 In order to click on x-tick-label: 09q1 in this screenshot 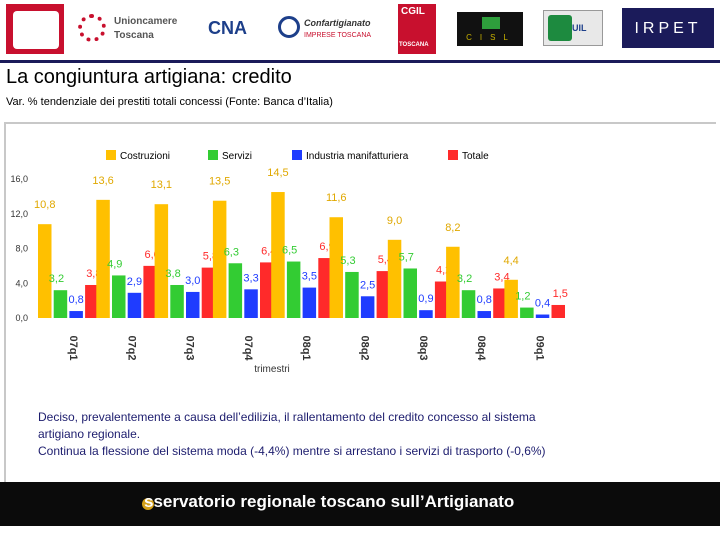, I will do `click(539, 347)`.